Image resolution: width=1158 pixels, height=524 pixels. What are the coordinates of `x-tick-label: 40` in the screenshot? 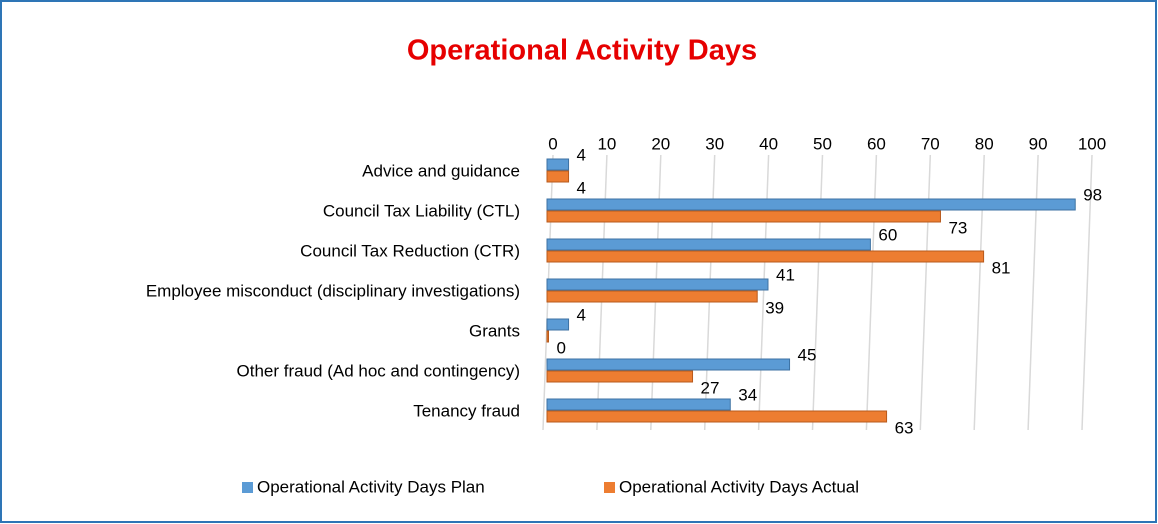 It's located at (768, 143).